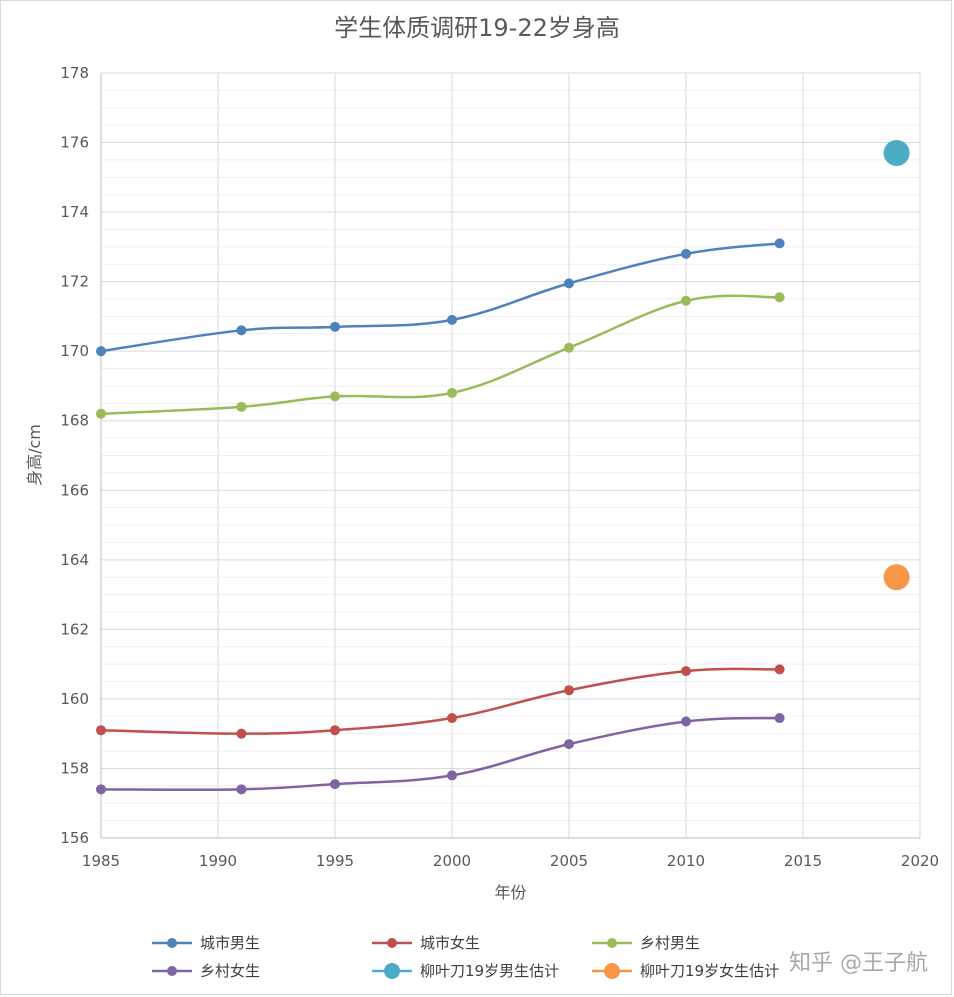 This screenshot has height=997, width=954. Describe the element at coordinates (510, 892) in the screenshot. I see `x-axis-title: 年份` at that location.